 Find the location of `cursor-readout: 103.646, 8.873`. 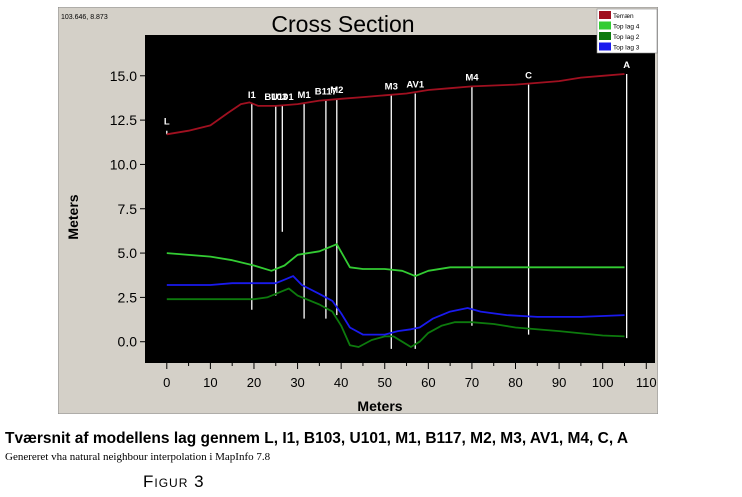

cursor-readout: 103.646, 8.873 is located at coordinates (84, 17).